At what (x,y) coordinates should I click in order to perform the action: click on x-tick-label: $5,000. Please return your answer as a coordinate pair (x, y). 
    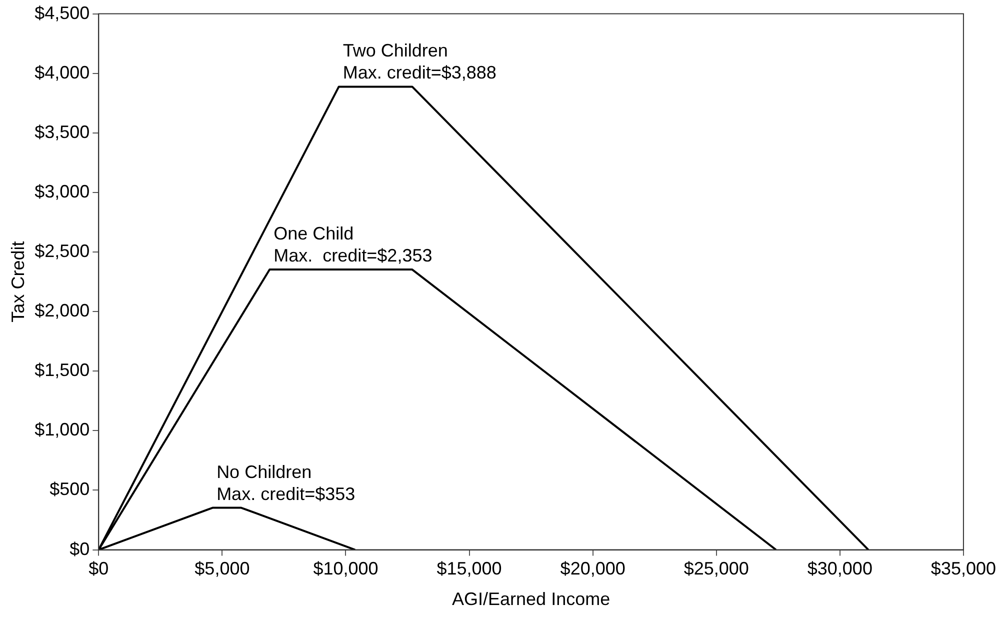
    Looking at the image, I should click on (222, 568).